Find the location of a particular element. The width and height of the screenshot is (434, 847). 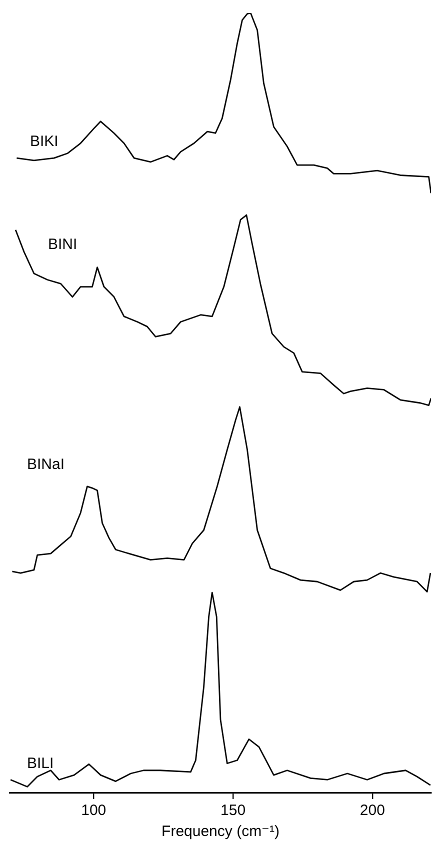

x-axis-title: Frequency (cm⁻¹) is located at coordinates (221, 831).